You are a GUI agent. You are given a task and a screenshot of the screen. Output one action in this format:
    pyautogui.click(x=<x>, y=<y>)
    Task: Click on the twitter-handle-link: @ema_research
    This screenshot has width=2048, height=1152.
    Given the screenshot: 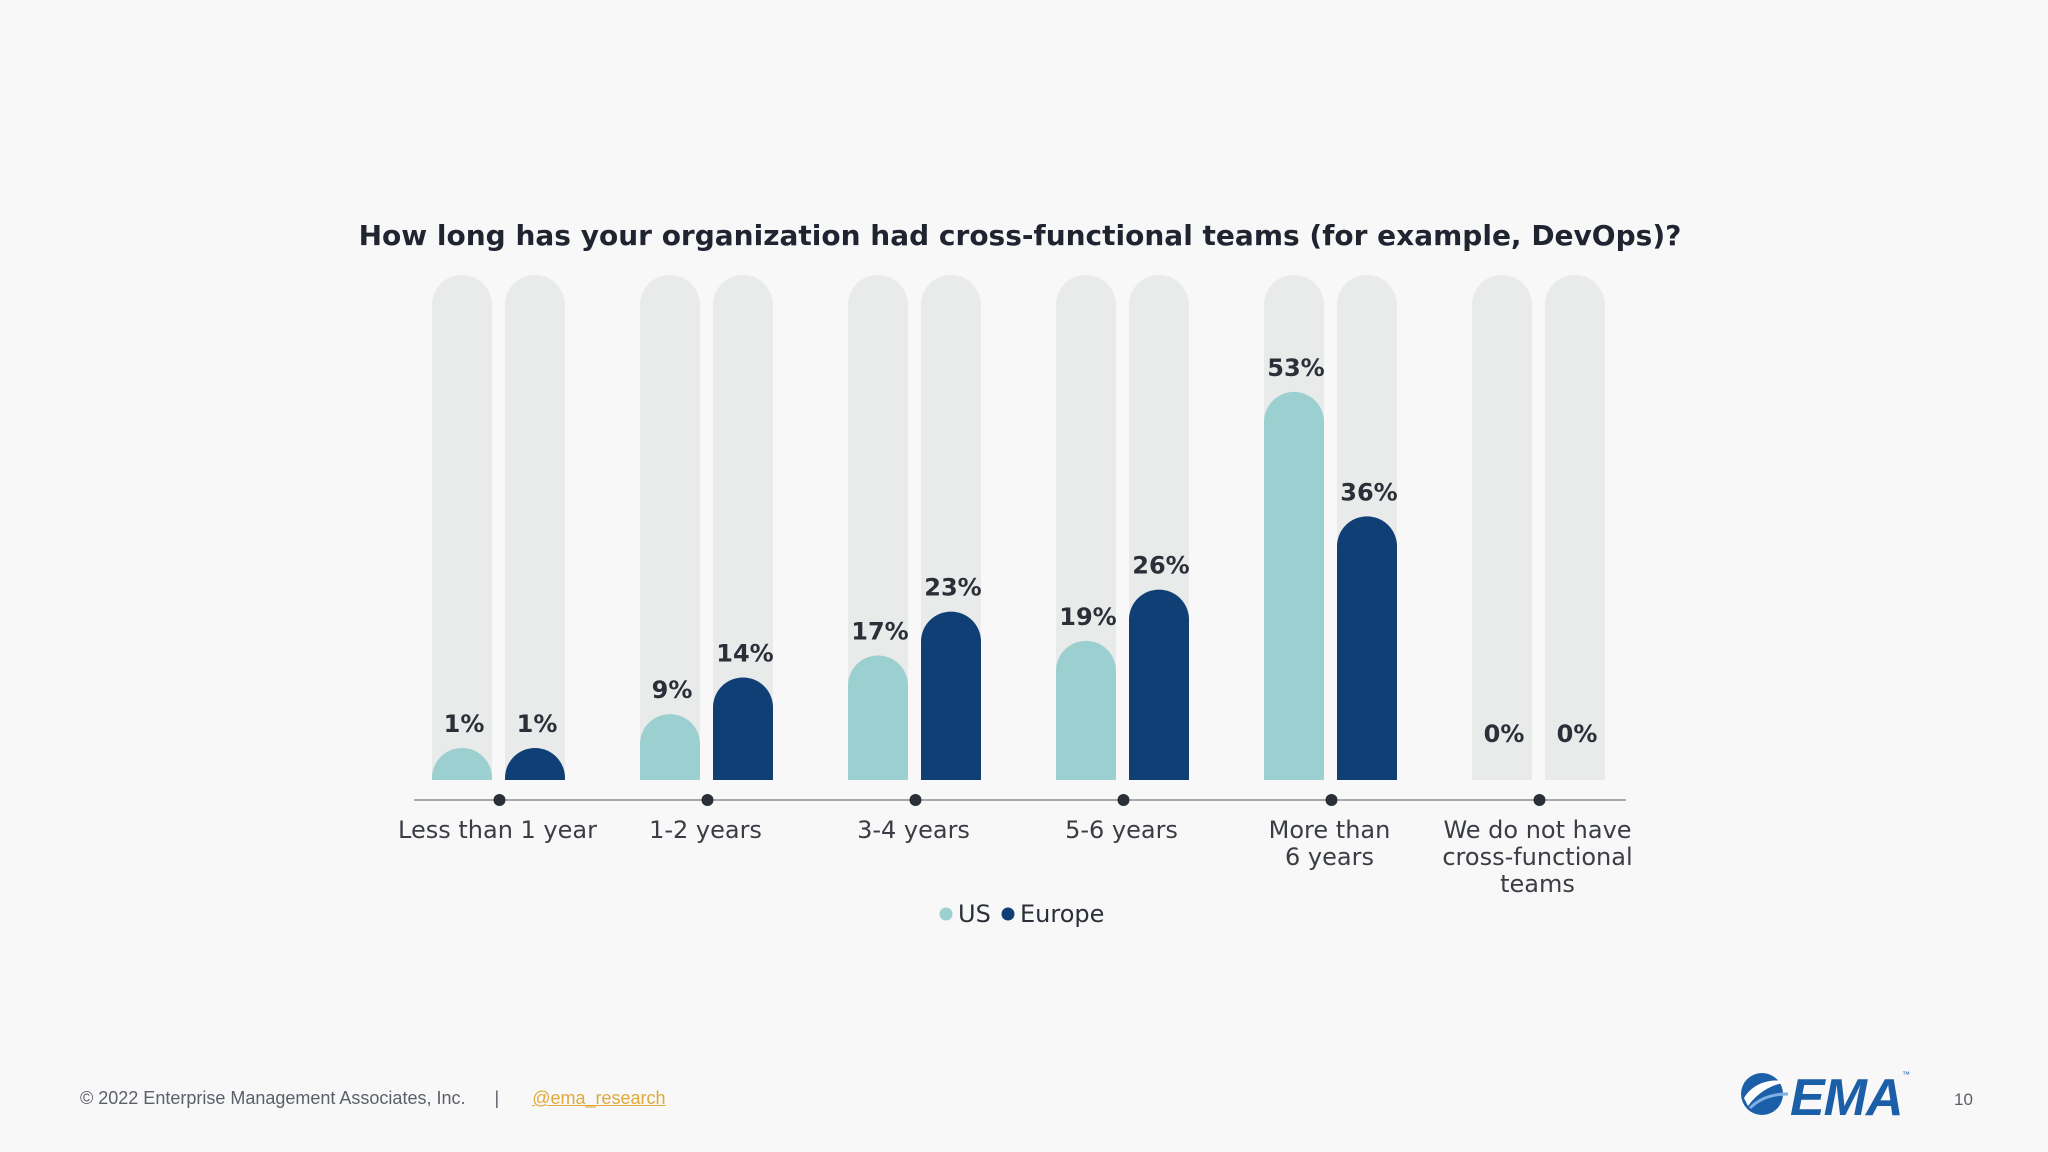 What is the action you would take?
    pyautogui.click(x=599, y=1098)
    